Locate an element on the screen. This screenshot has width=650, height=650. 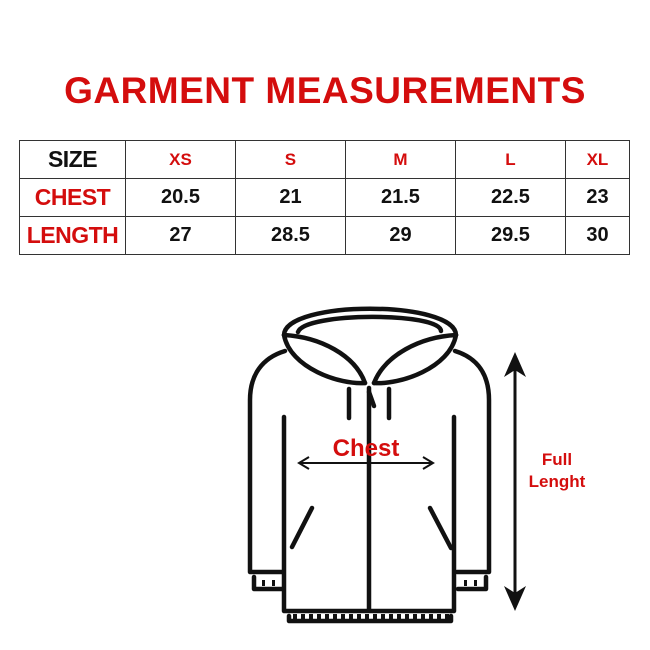
table-cell: 30 is located at coordinates (597, 235).